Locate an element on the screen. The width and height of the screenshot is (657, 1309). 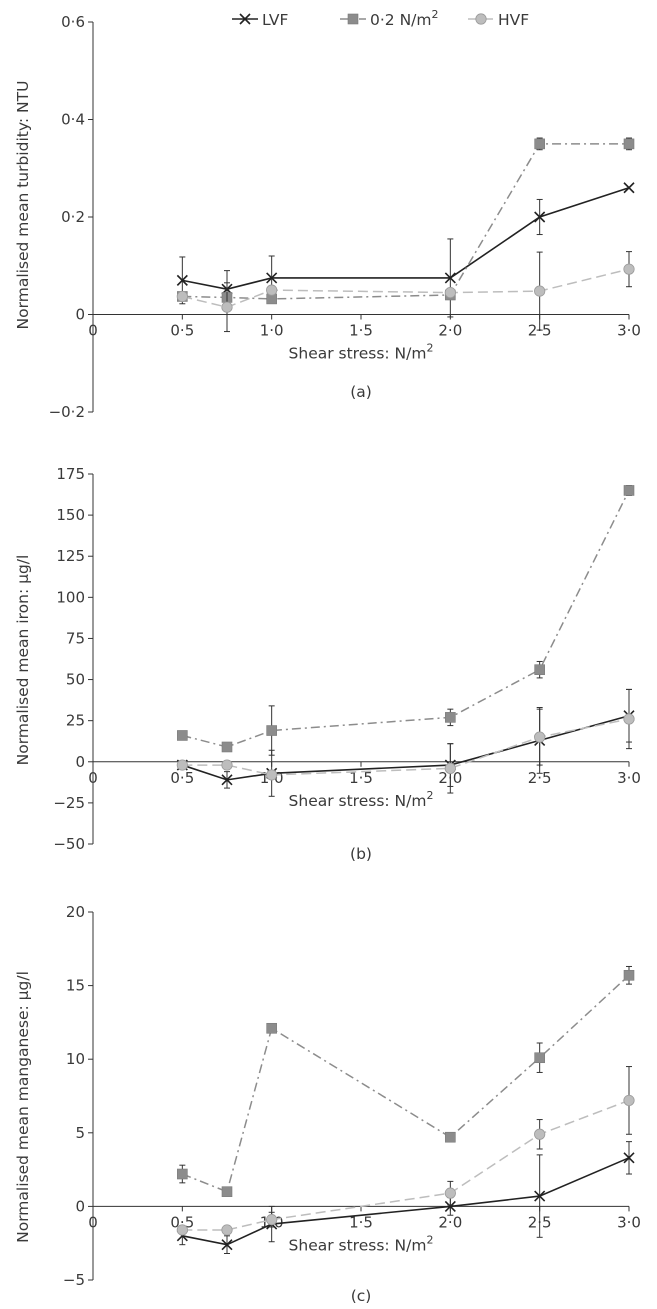
panel-label: (c) is located at coordinates (361, 1296).